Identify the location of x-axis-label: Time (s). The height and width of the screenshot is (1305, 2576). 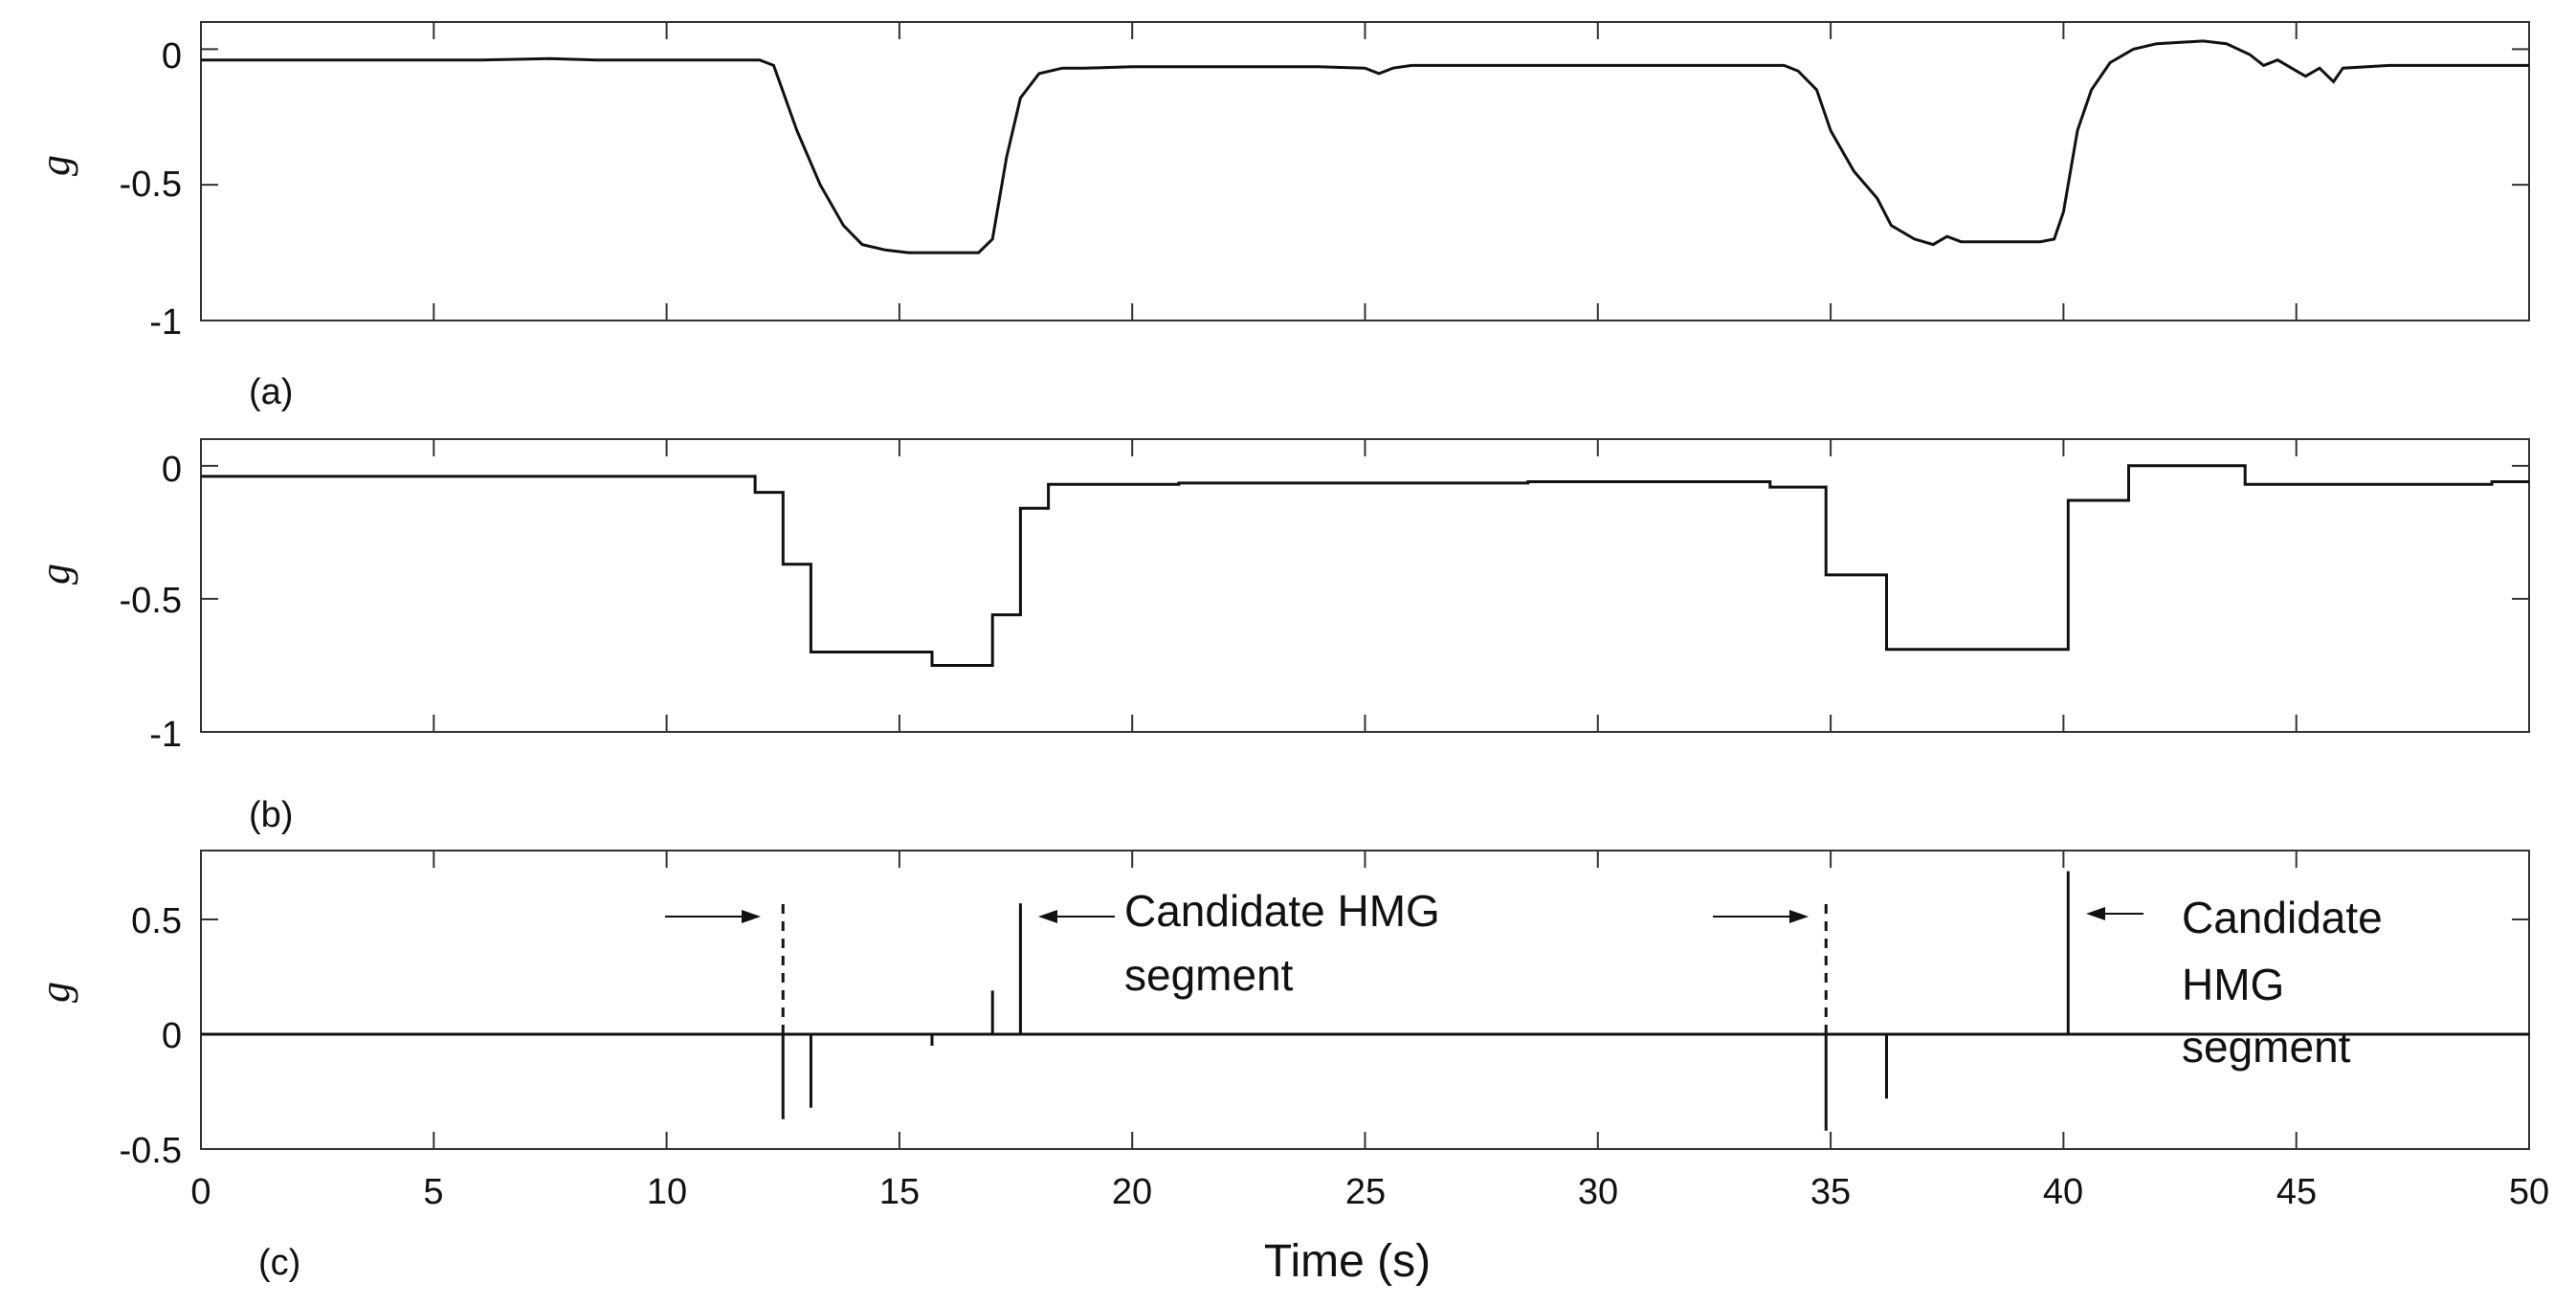
(1347, 1261).